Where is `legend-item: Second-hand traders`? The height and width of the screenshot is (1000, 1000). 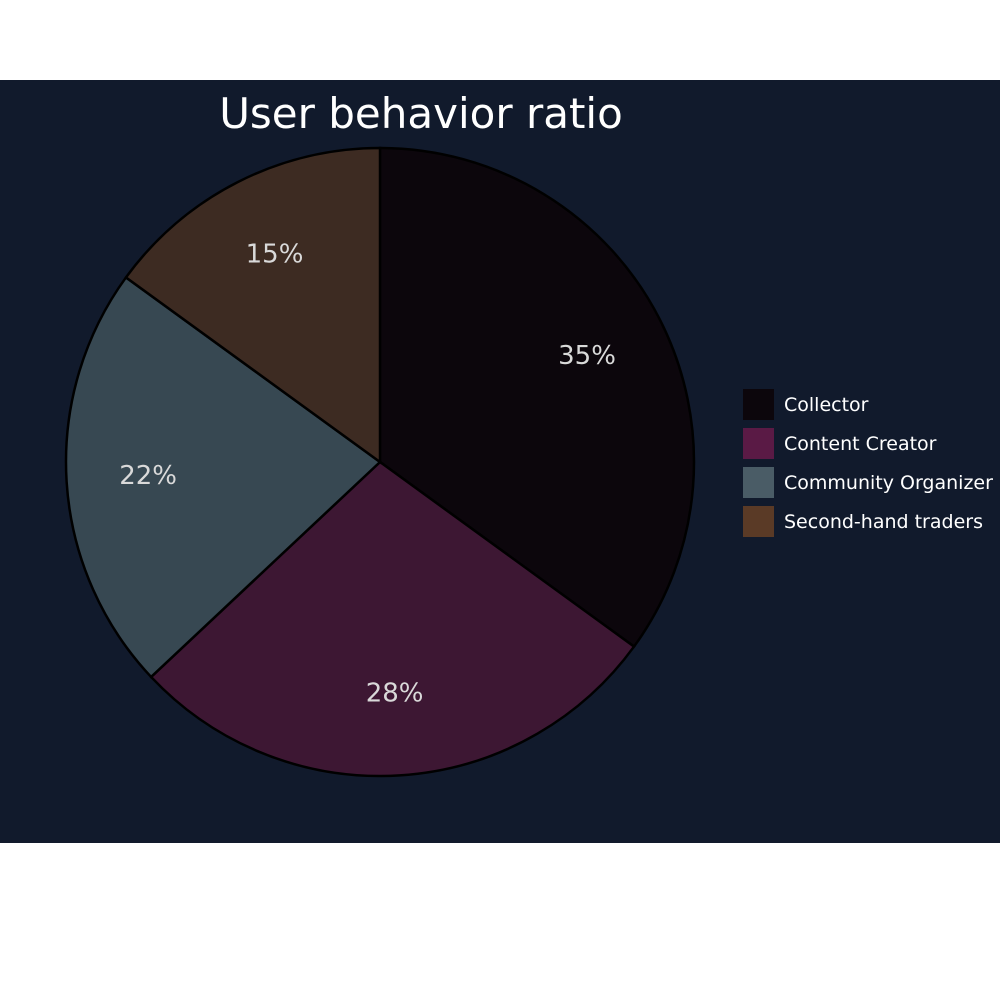 legend-item: Second-hand traders is located at coordinates (868, 521).